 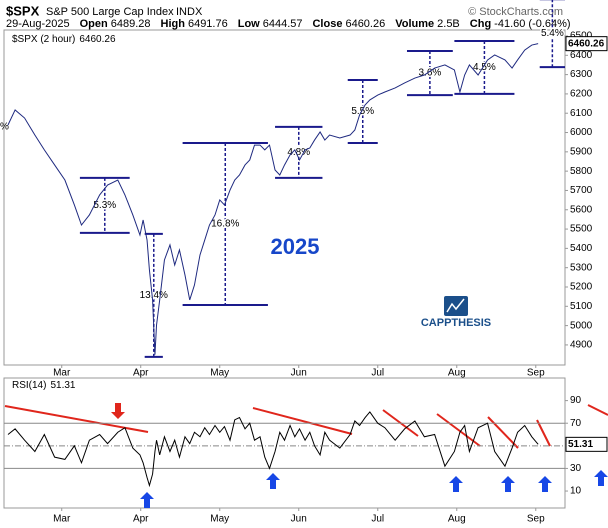 What do you see at coordinates (581, 267) in the screenshot?
I see `y-tick-label: 5300` at bounding box center [581, 267].